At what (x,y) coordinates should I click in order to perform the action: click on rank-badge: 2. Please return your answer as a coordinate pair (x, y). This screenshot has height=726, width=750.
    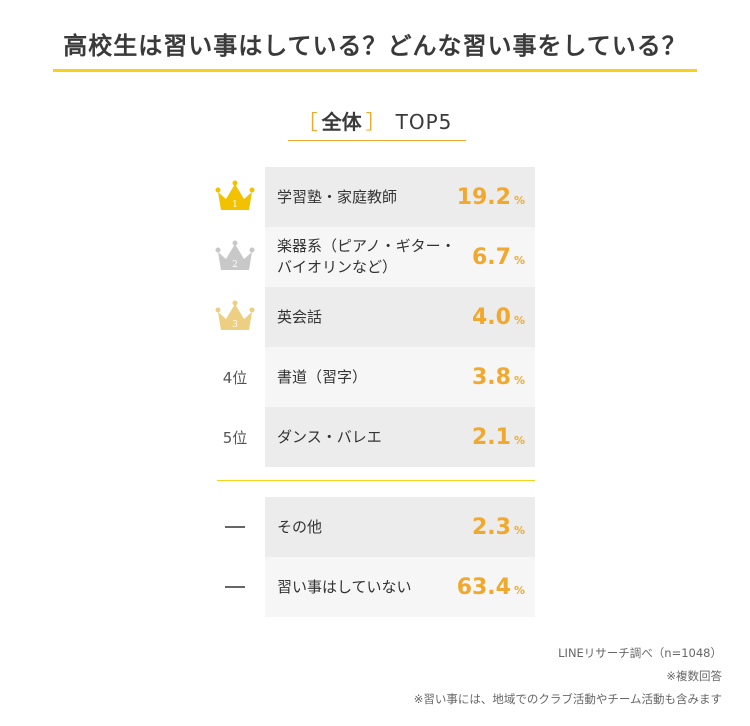
    Looking at the image, I should click on (235, 257).